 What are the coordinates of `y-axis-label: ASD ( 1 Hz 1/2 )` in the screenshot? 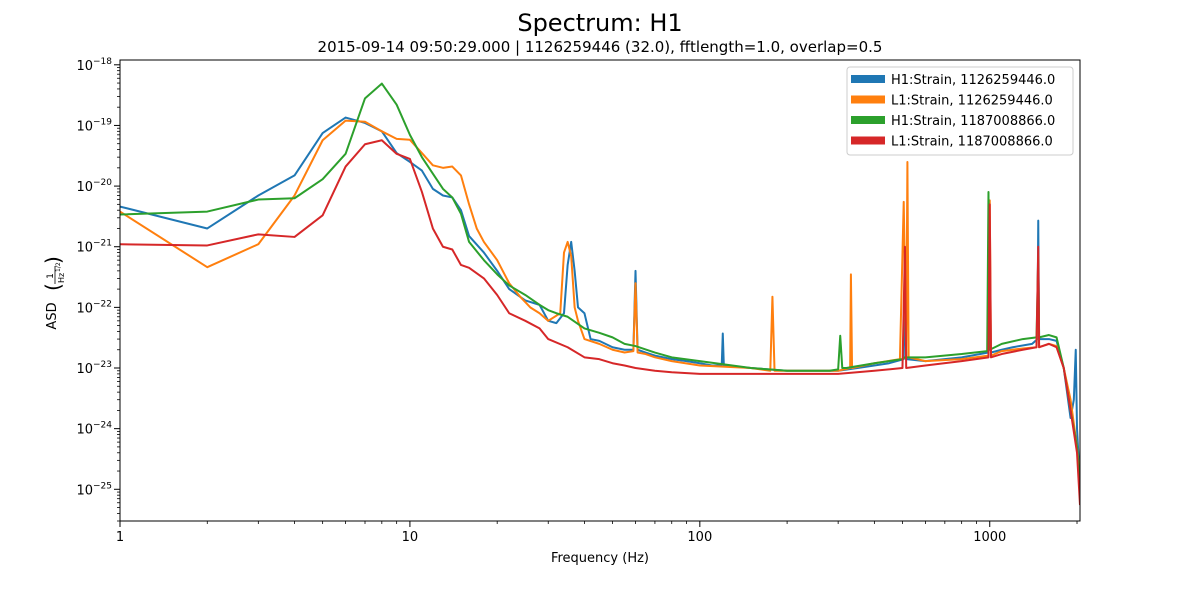 It's located at (53, 292).